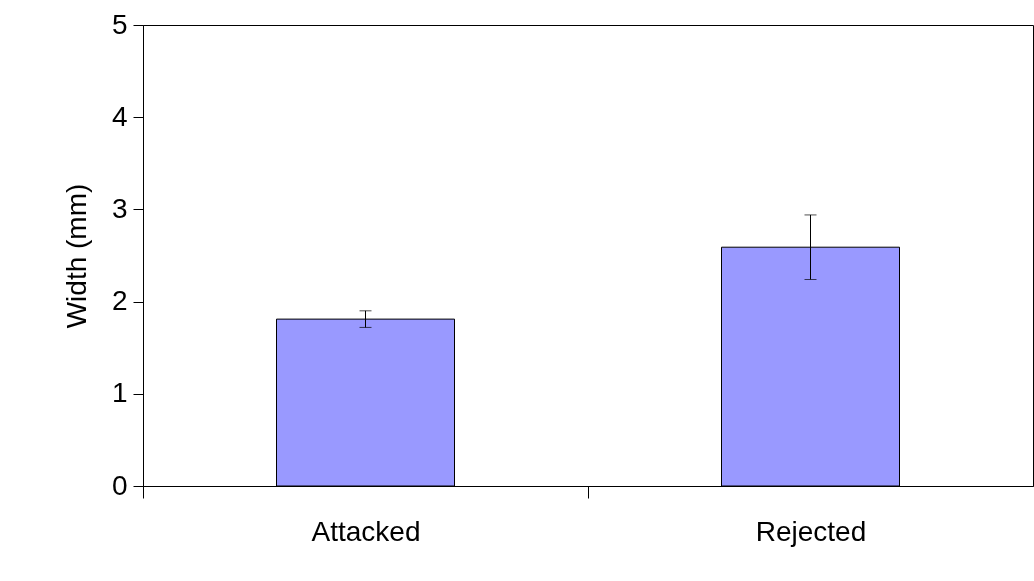  I want to click on y-axis-title: Width (mm), so click(76, 256).